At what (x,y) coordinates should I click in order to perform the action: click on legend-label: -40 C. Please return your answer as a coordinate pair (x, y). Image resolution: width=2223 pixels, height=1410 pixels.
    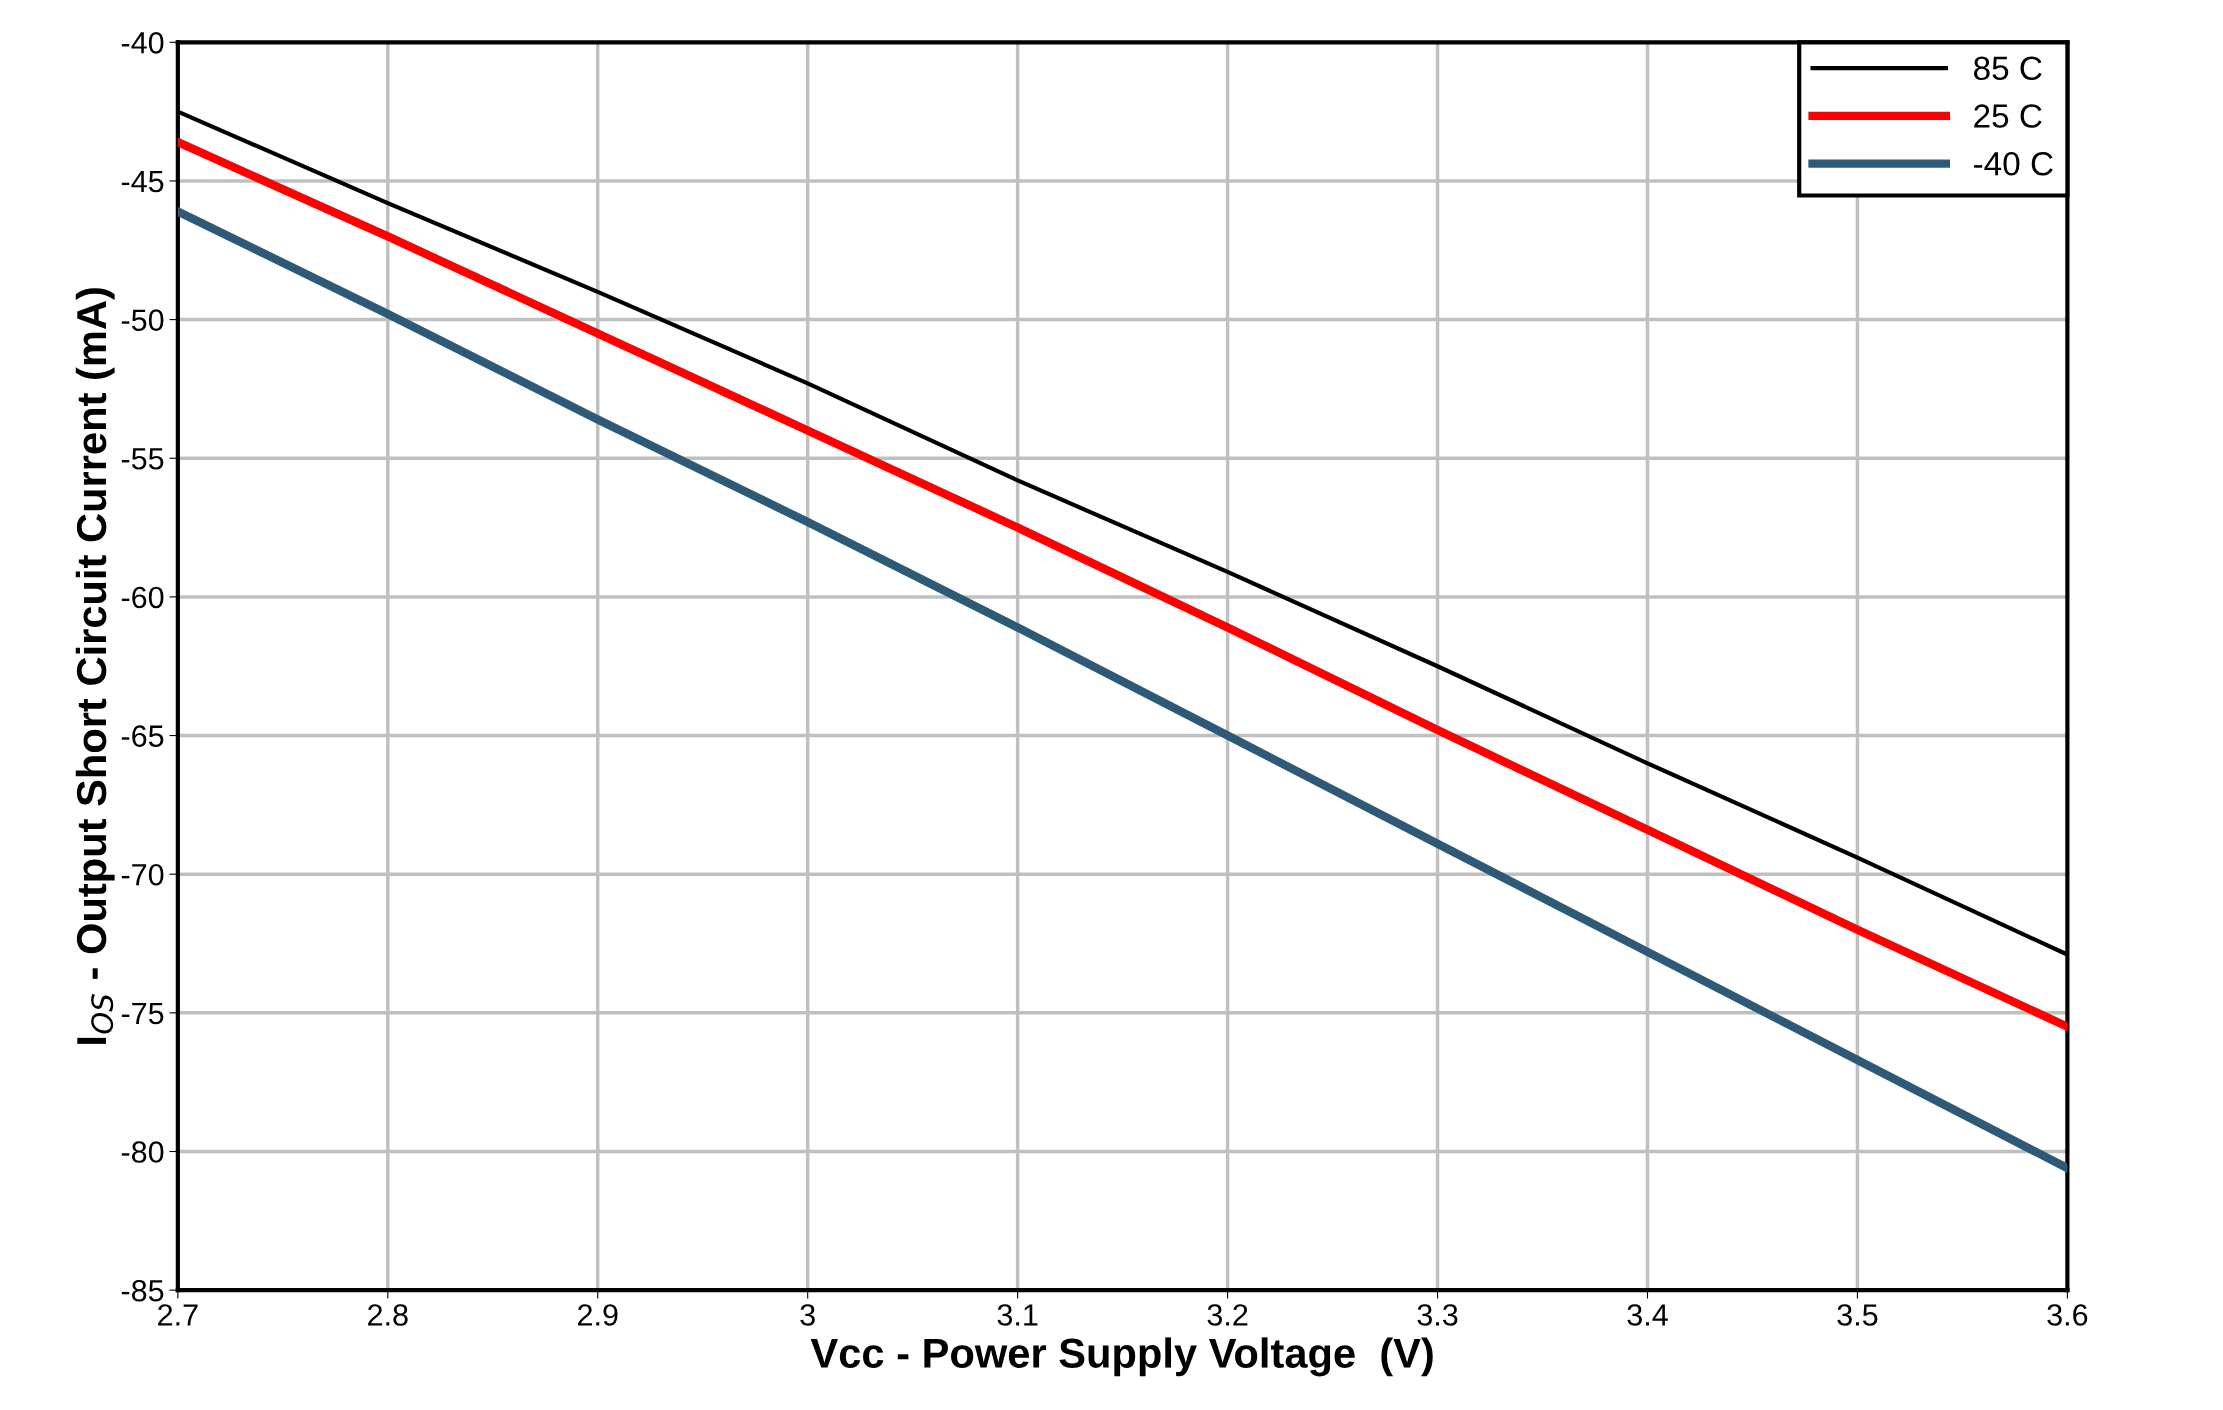
    Looking at the image, I should click on (2013, 163).